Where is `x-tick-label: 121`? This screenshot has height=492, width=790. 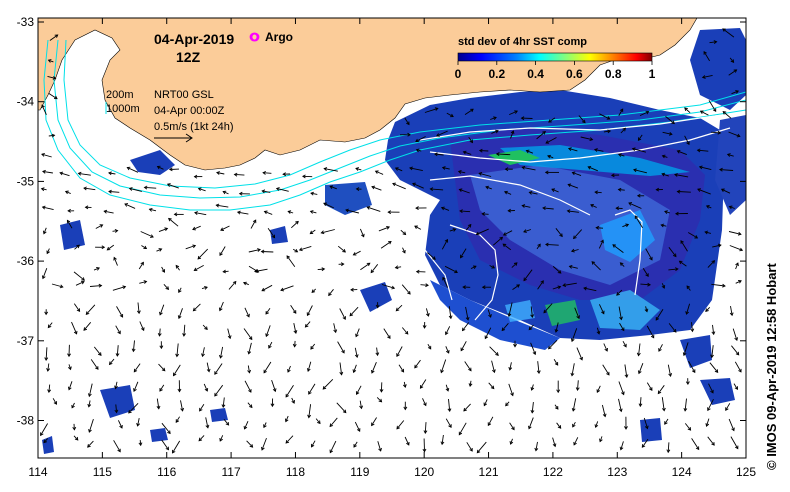
x-tick-label: 121 is located at coordinates (489, 472).